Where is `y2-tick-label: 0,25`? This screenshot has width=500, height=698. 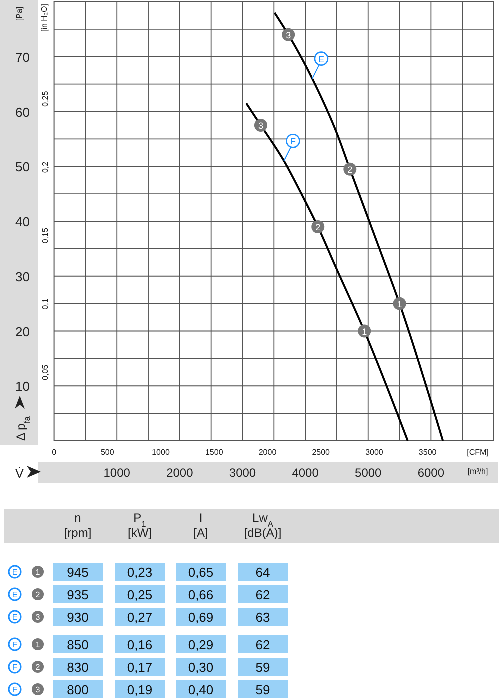
y2-tick-label: 0,25 is located at coordinates (45, 98).